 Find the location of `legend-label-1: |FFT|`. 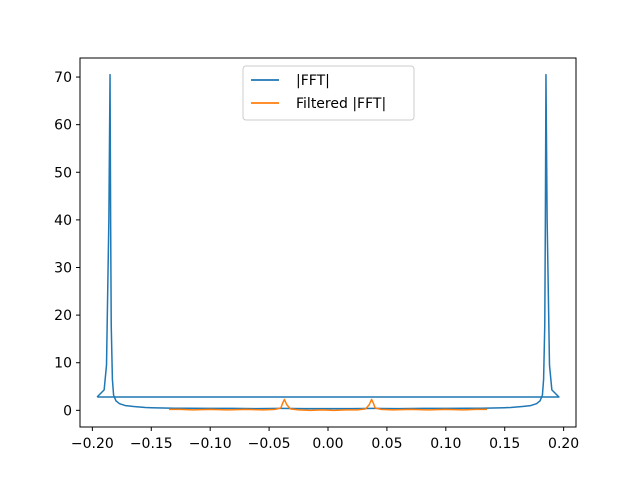

legend-label-1: |FFT| is located at coordinates (313, 81).